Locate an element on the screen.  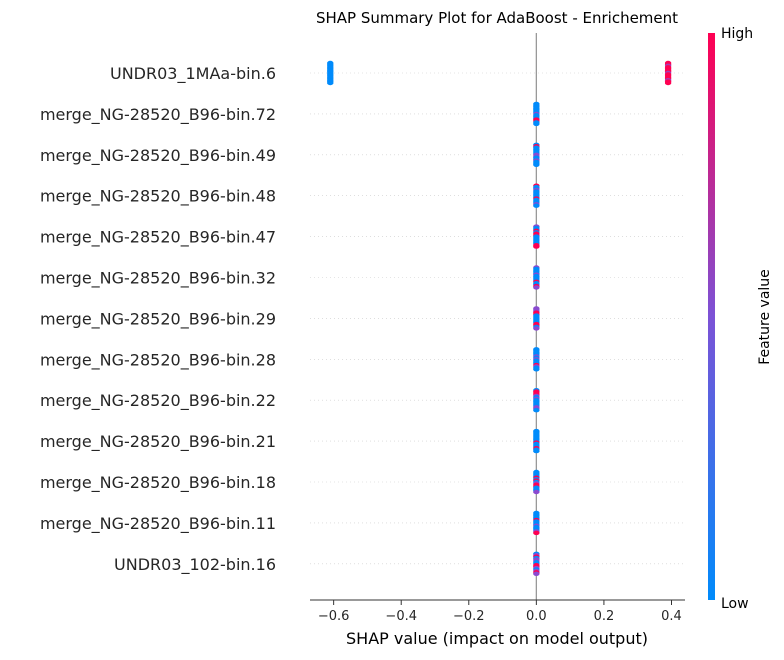
feature-label: UNDR03_1MAa-bin.6 is located at coordinates (193, 74).